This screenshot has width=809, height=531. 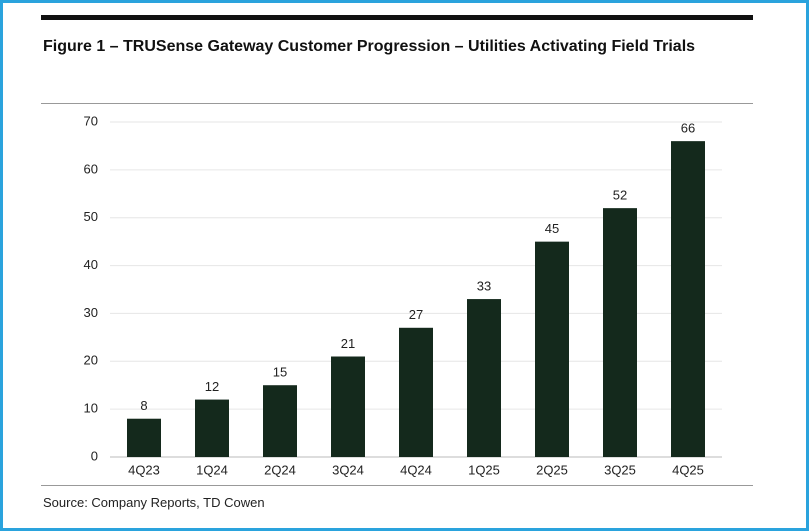 I want to click on y-tick-label: 40, so click(x=91, y=264).